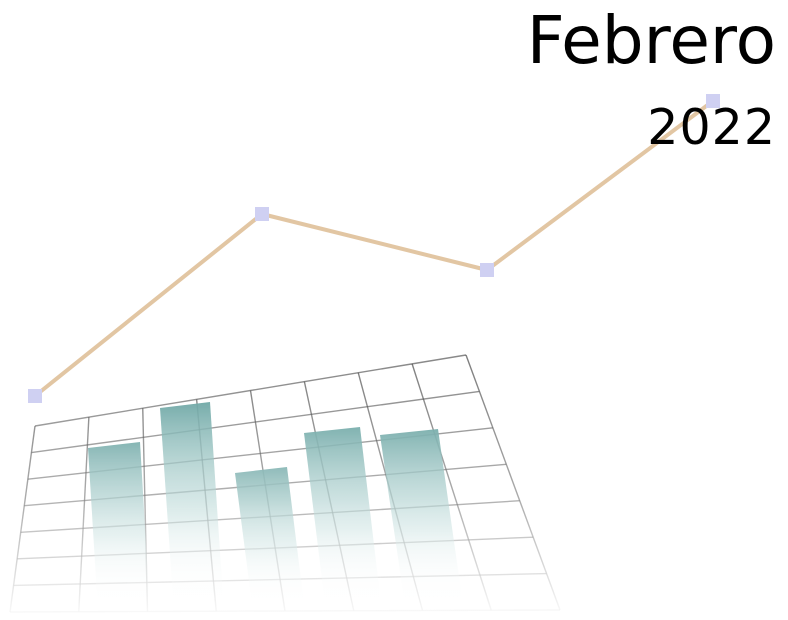 The height and width of the screenshot is (620, 788). What do you see at coordinates (711, 127) in the screenshot?
I see `page-subtitle-year: 2022` at bounding box center [711, 127].